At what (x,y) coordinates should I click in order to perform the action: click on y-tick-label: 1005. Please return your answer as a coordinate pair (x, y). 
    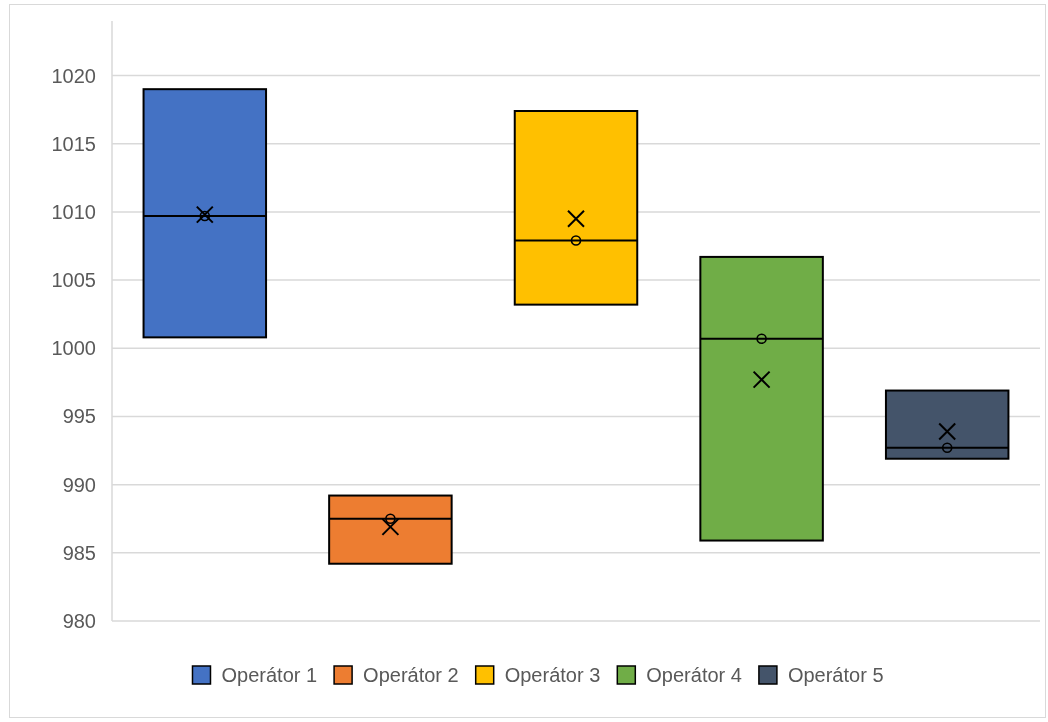
    Looking at the image, I should click on (73, 280).